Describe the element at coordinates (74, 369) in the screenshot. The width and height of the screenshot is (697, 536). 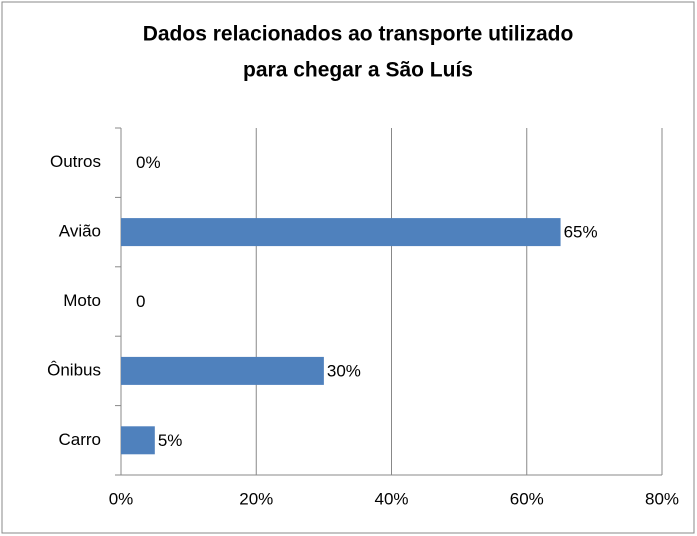
I see `y-tick-label: Ônibus` at that location.